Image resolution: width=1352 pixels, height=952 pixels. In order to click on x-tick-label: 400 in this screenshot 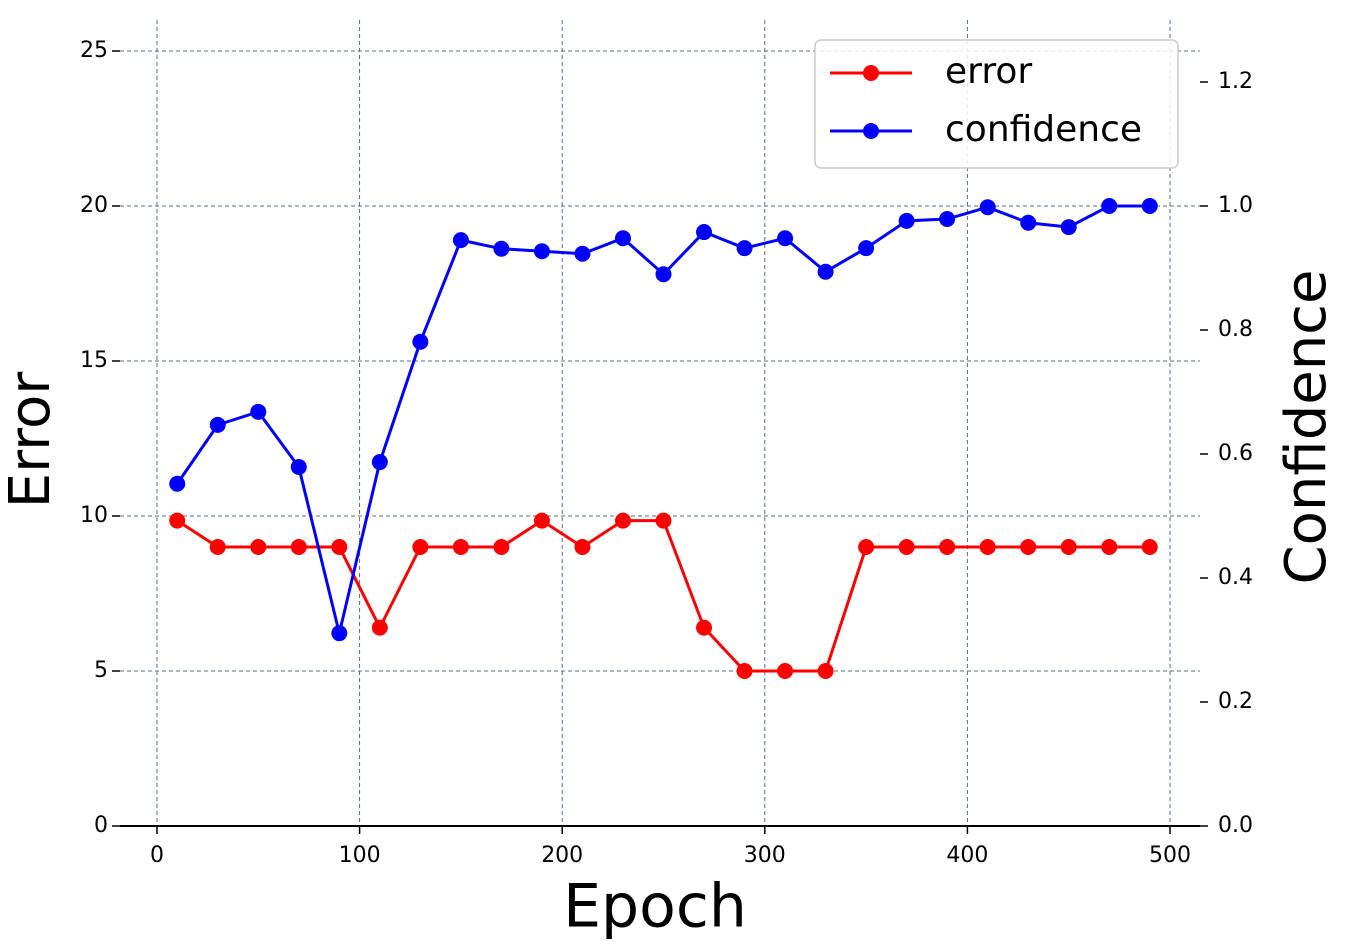, I will do `click(967, 855)`.